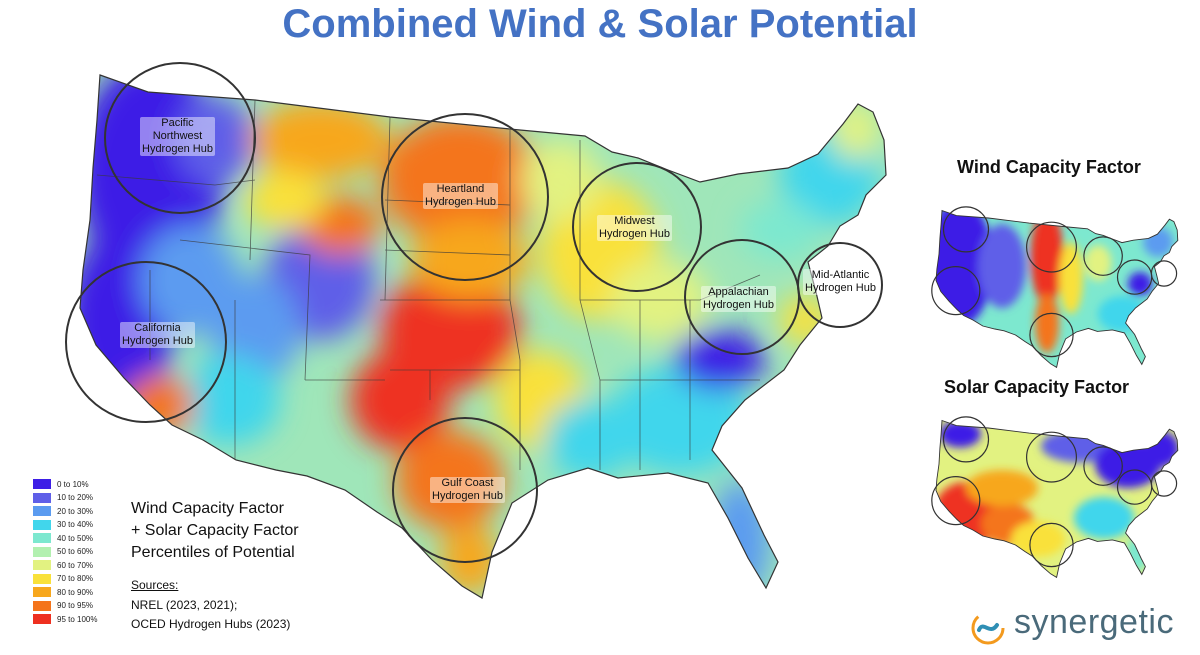 This screenshot has width=1200, height=655. Describe the element at coordinates (157, 335) in the screenshot. I see `hub-label-california: California Hydrogen Hub` at that location.